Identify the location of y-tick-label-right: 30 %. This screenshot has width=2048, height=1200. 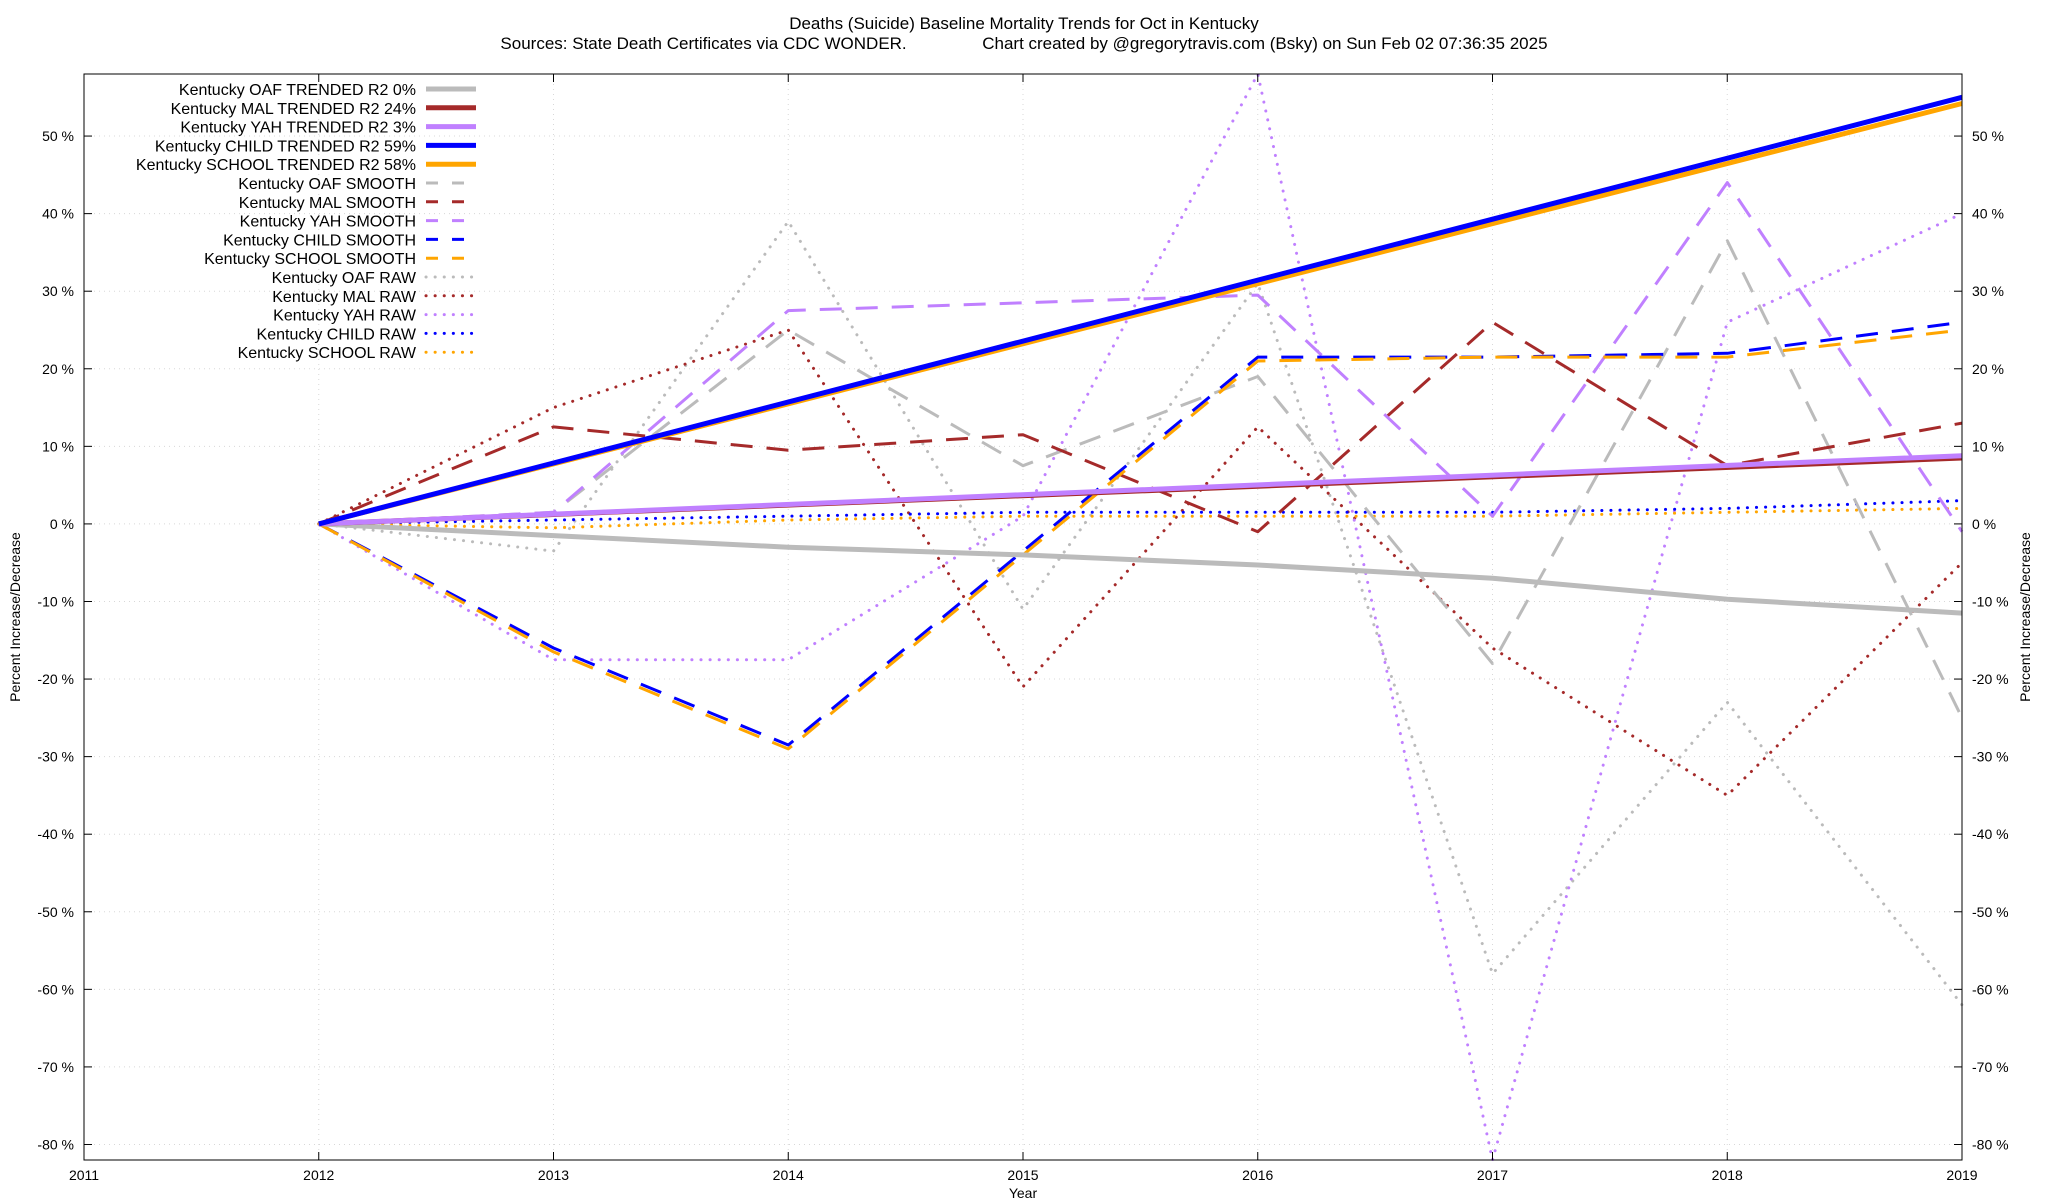
(1988, 291).